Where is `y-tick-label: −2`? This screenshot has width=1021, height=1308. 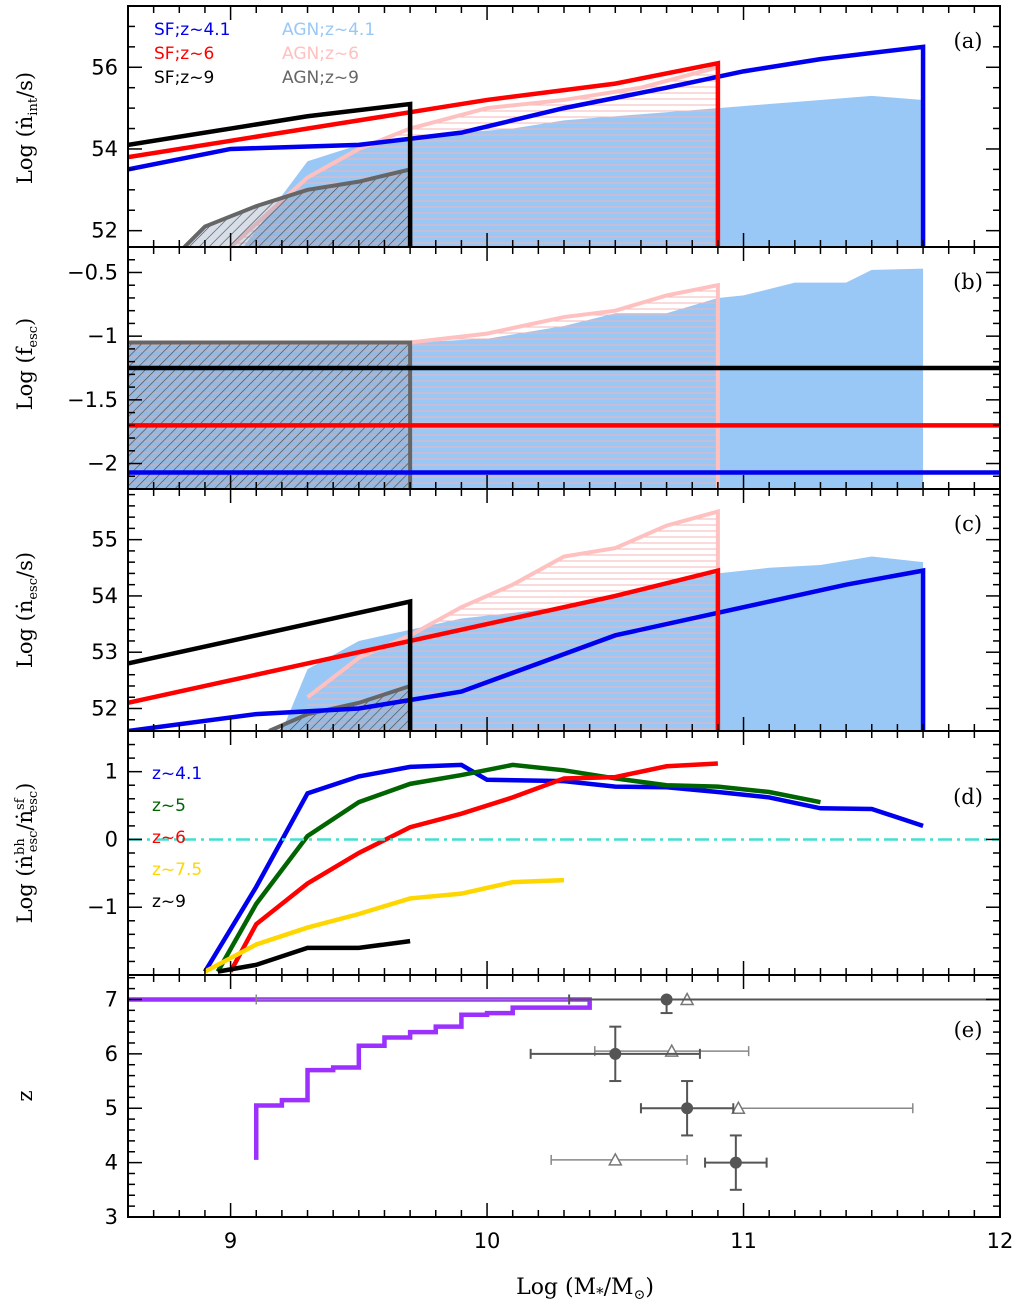
y-tick-label: −2 is located at coordinates (102, 464).